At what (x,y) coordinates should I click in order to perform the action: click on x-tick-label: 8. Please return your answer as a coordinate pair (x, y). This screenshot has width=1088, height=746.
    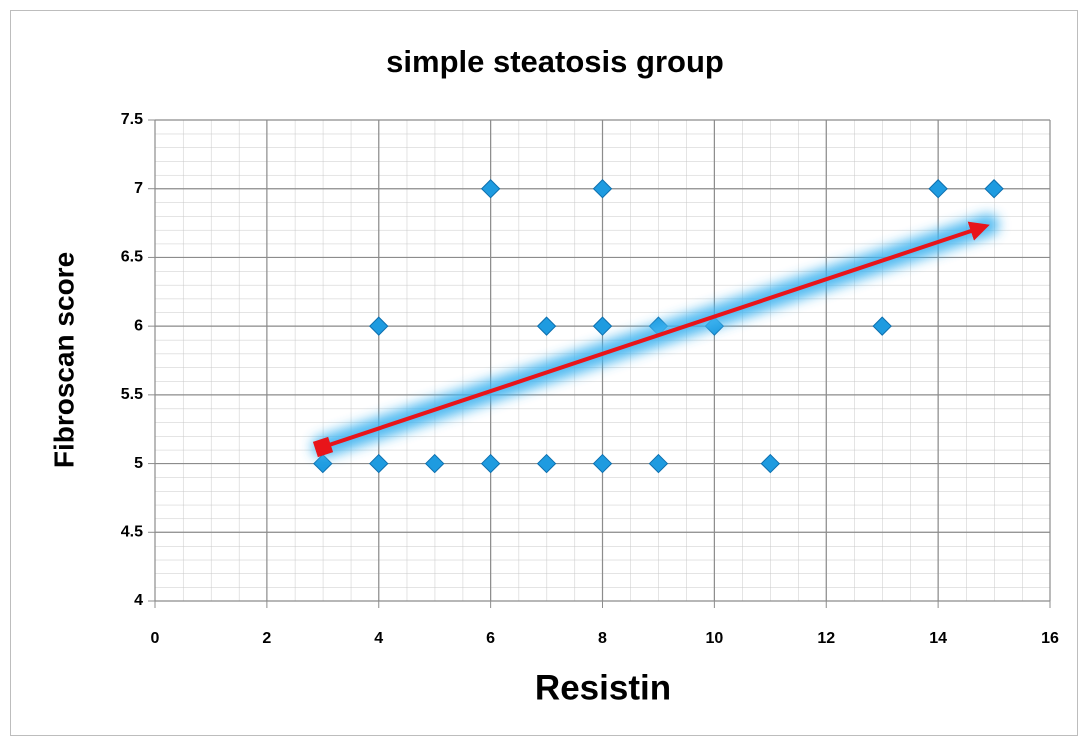
    Looking at the image, I should click on (602, 638).